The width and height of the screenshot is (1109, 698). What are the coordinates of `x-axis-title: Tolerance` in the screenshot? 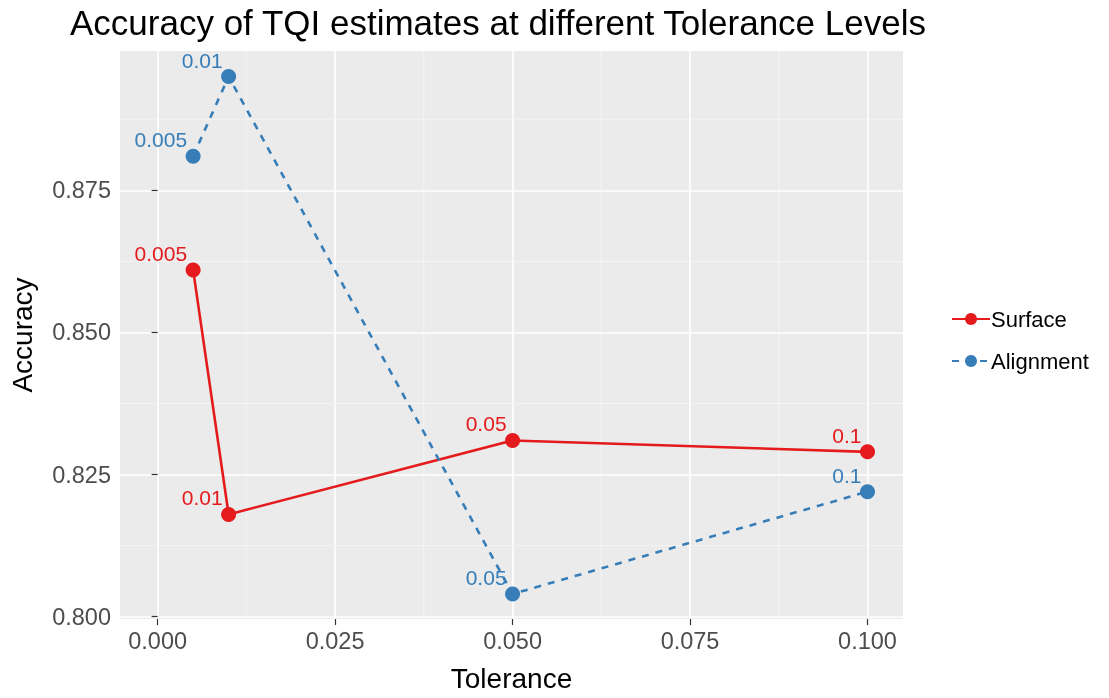 It's located at (511, 678).